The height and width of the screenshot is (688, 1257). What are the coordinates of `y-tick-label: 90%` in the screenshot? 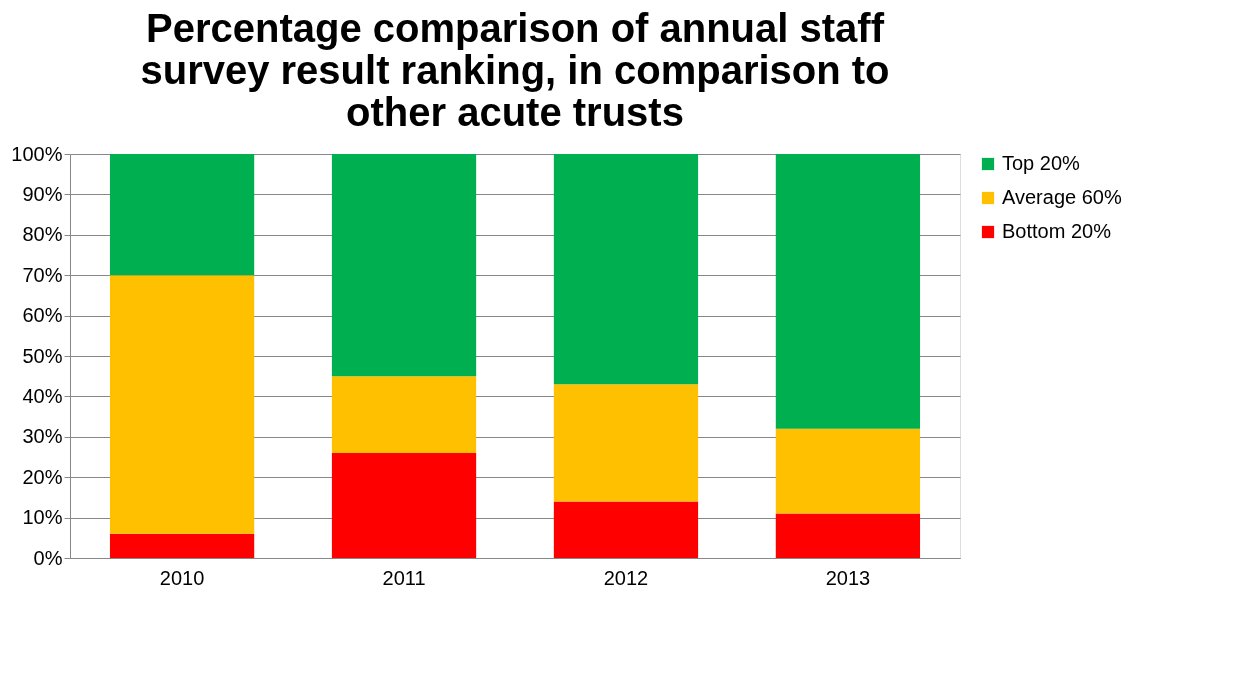 It's located at (42, 193).